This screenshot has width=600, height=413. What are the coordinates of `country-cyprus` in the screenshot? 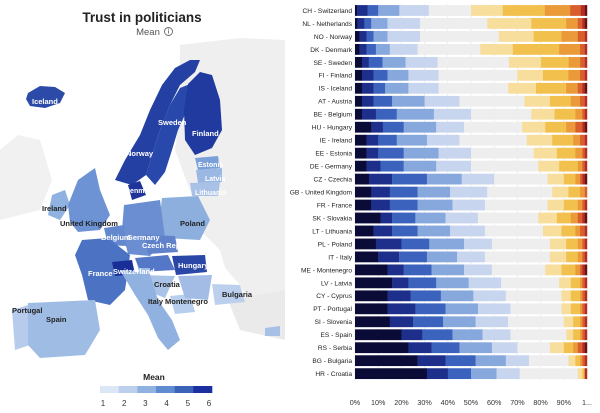 It's located at (272, 331).